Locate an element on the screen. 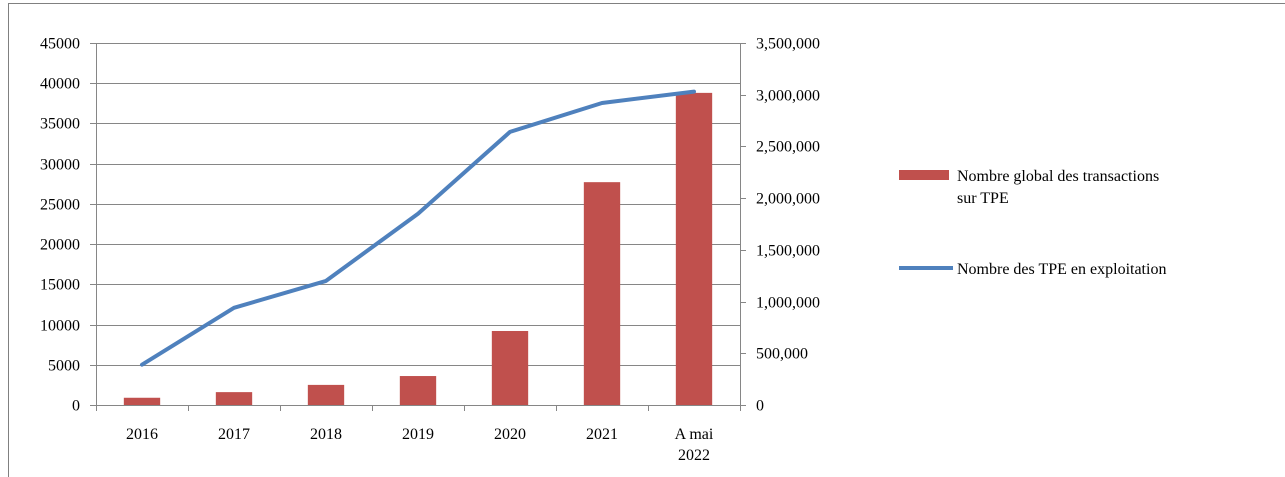  left-axis-tick-label: 25000 is located at coordinates (60, 205).